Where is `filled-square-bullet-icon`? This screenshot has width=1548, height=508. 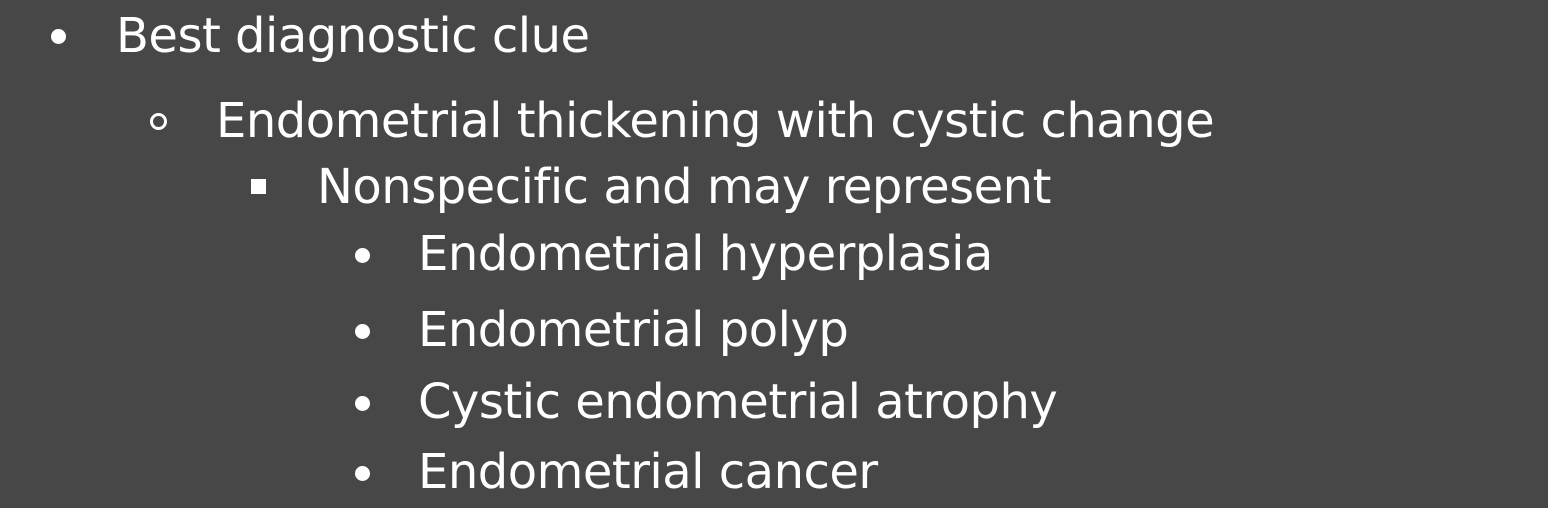
filled-square-bullet-icon is located at coordinates (258, 186).